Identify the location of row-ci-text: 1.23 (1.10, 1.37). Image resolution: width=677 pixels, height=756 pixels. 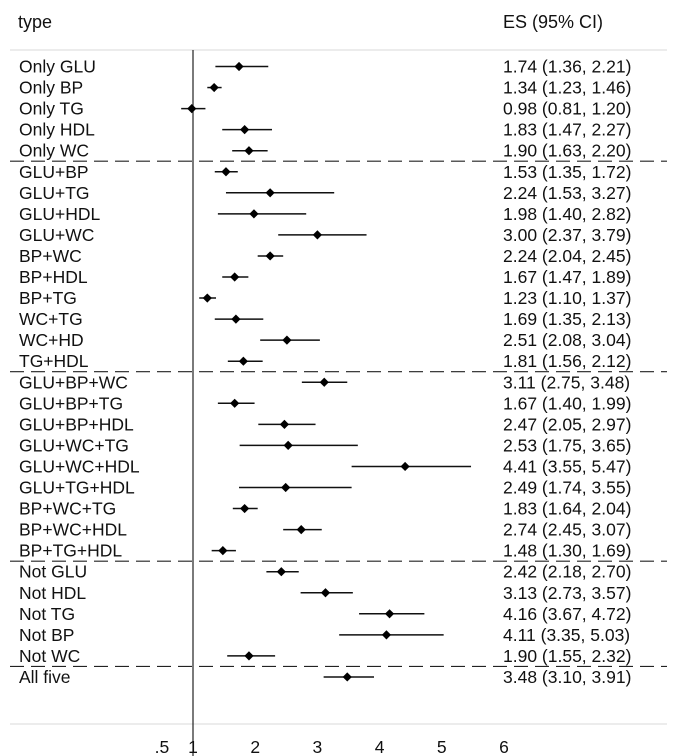
(567, 298).